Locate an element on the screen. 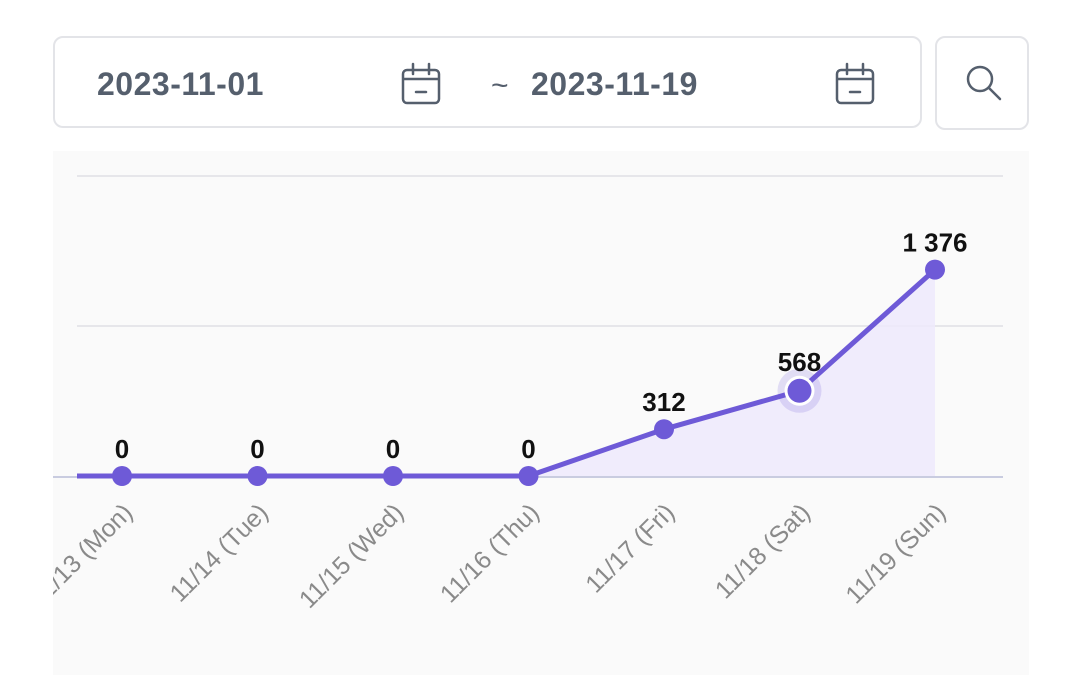  data-label: 568 is located at coordinates (799, 362).